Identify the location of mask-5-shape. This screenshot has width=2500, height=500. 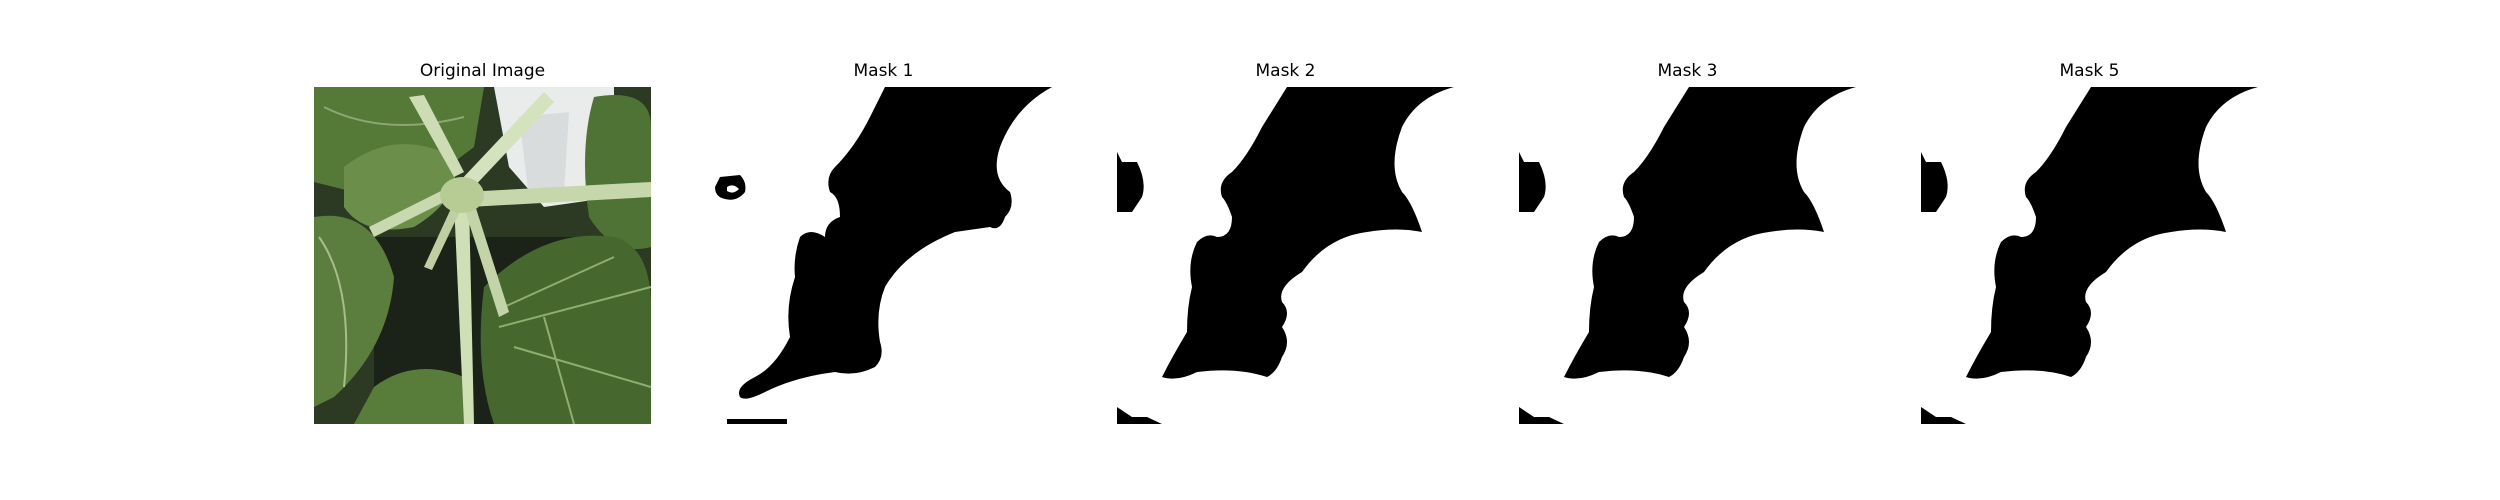
(2089, 255).